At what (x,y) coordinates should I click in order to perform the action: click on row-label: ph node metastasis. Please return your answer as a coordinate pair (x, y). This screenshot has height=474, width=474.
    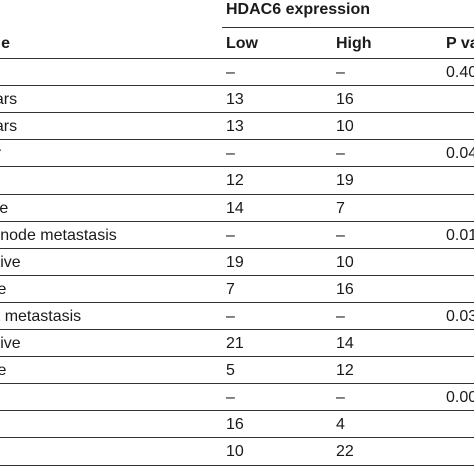
    Looking at the image, I should click on (58, 235).